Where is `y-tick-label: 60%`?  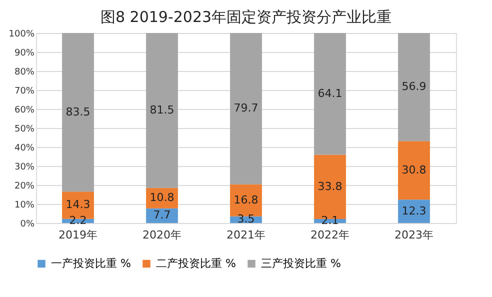 y-tick-label: 60% is located at coordinates (24, 111).